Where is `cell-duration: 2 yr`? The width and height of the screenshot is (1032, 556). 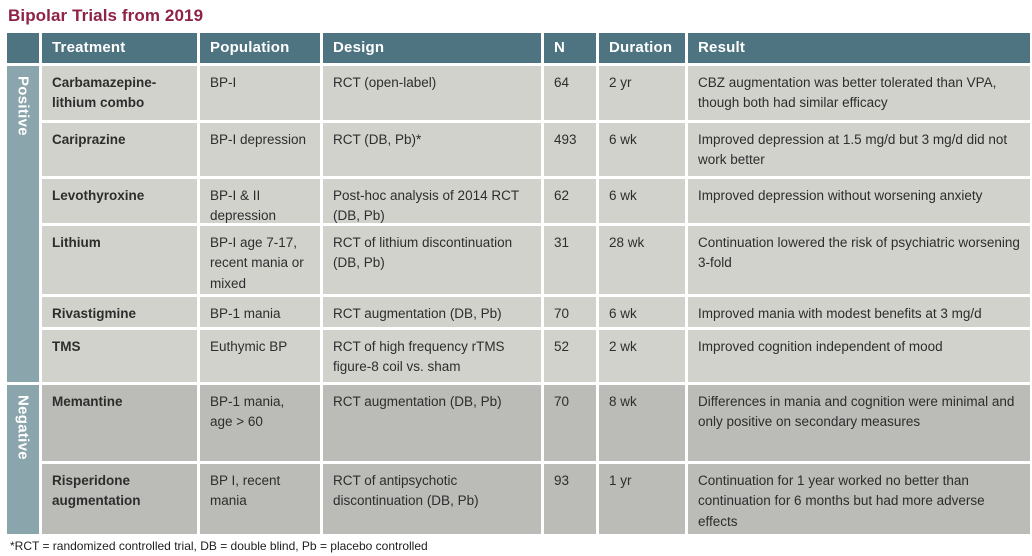 cell-duration: 2 yr is located at coordinates (642, 93).